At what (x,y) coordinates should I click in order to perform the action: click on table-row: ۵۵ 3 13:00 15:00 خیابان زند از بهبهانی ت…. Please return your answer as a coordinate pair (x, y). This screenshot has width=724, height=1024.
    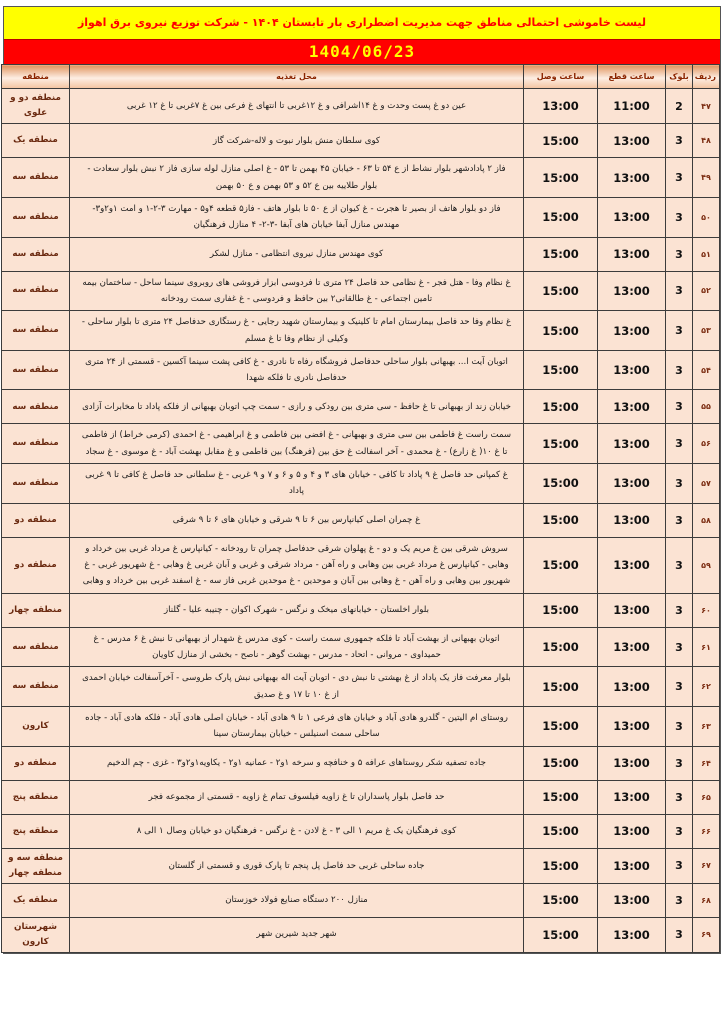
    Looking at the image, I should click on (360, 407).